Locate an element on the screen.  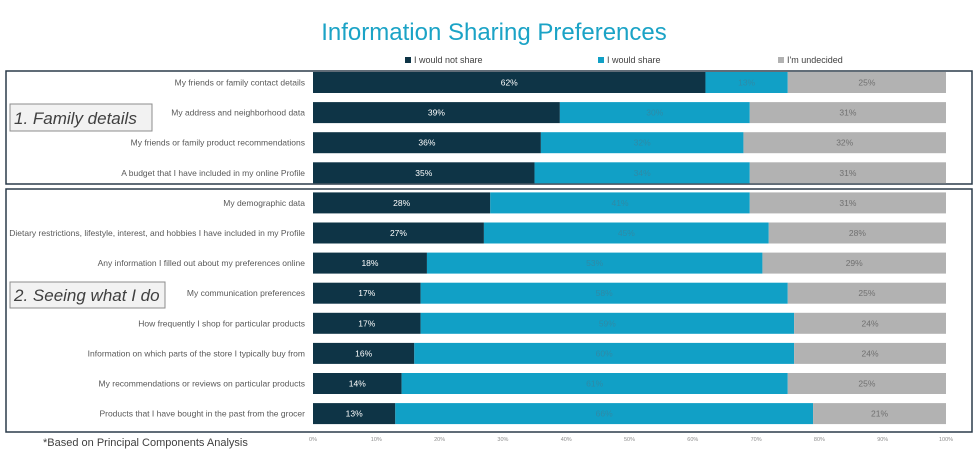
data-label: 30% is located at coordinates (654, 113).